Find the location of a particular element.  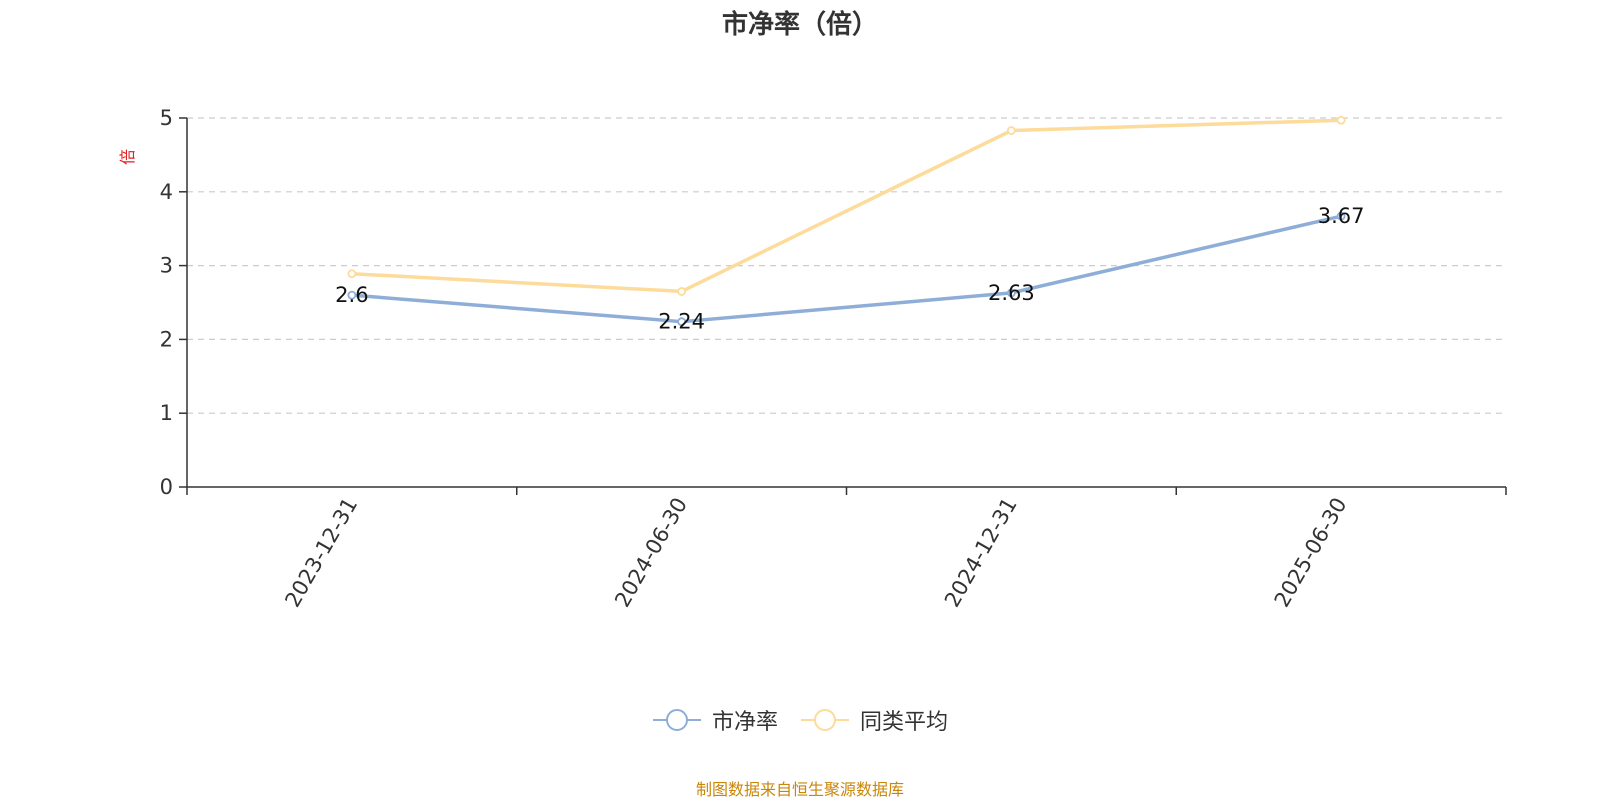

y-tick-label: 3 is located at coordinates (166, 266).